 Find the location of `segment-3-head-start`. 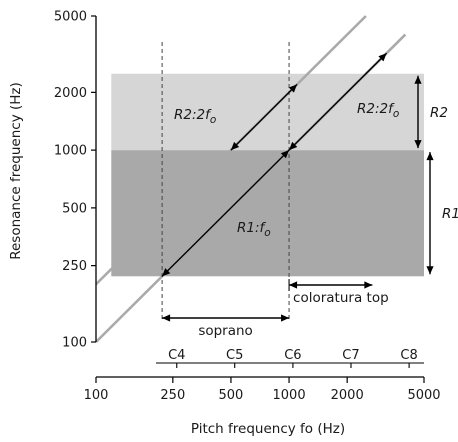

segment-3-head-start is located at coordinates (235, 146).